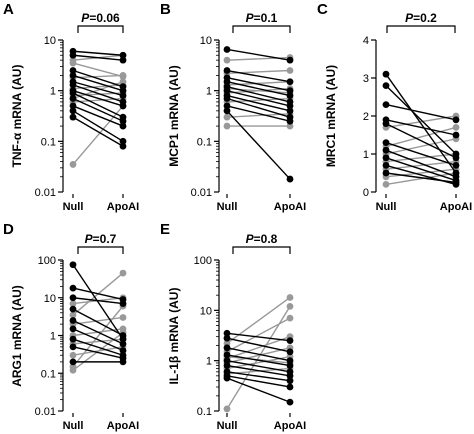 The width and height of the screenshot is (474, 434). What do you see at coordinates (366, 79) in the screenshot?
I see `y-tick-label: 3` at bounding box center [366, 79].